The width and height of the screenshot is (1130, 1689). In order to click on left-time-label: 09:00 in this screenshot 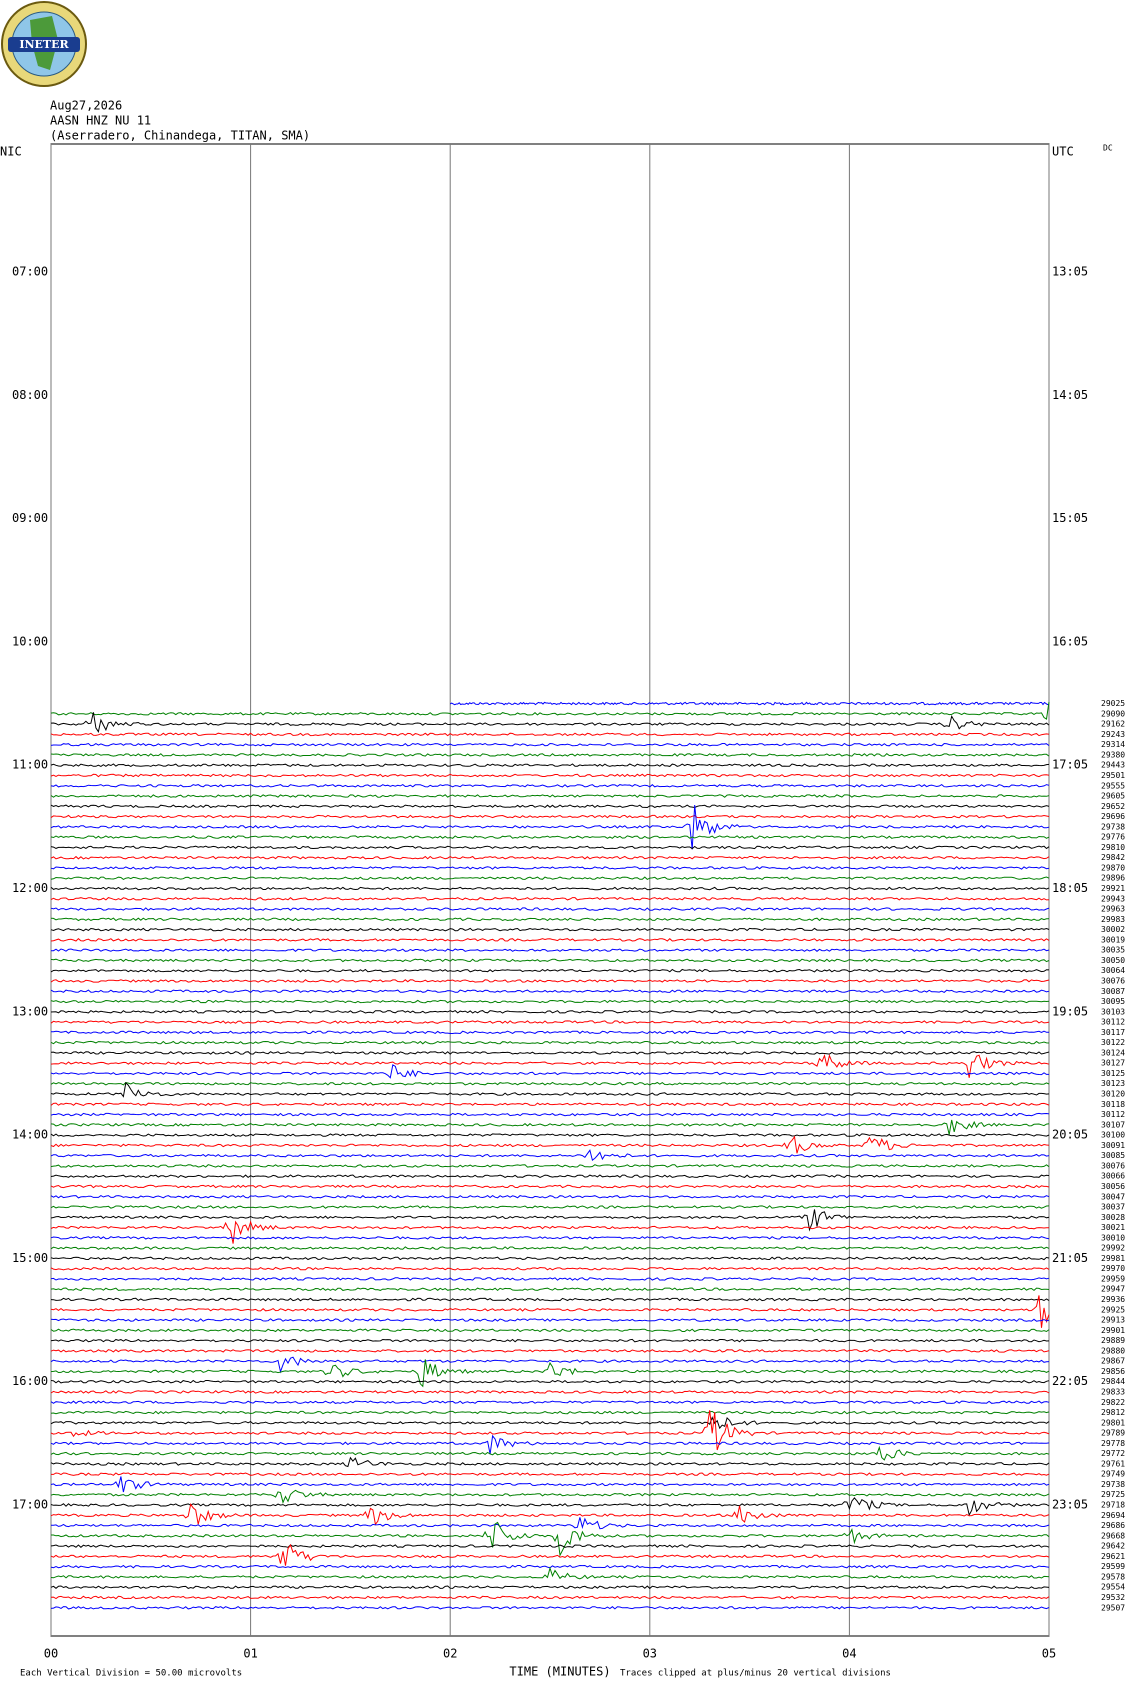, I will do `click(30, 518)`.